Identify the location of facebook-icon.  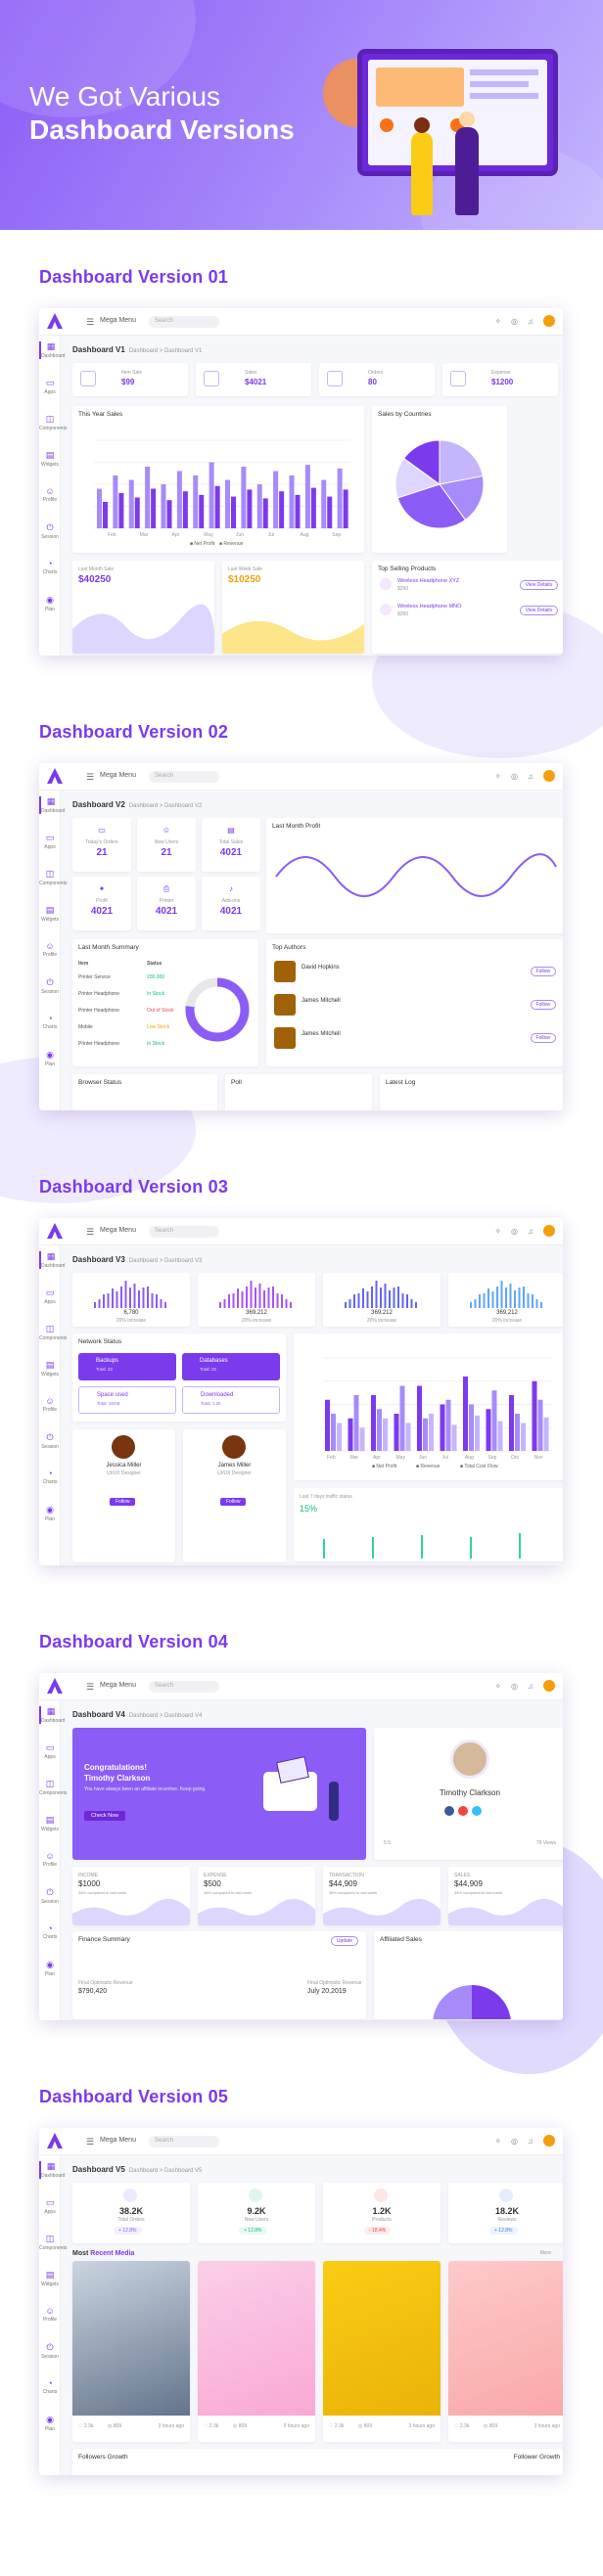
(449, 1811).